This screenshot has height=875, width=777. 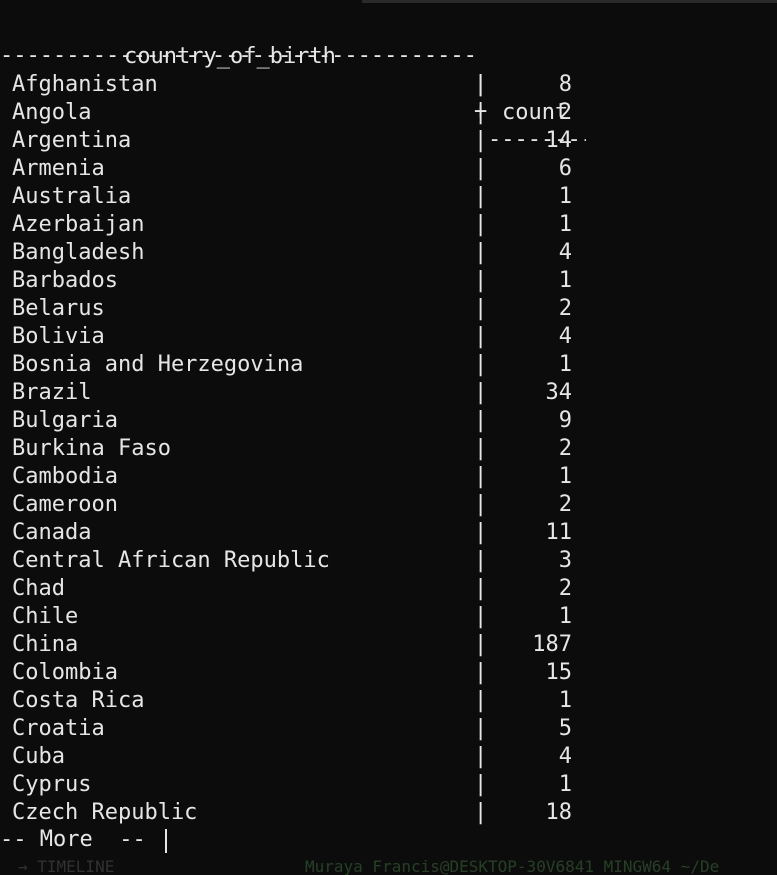 I want to click on table-row: Belarus | 2, so click(x=300, y=309).